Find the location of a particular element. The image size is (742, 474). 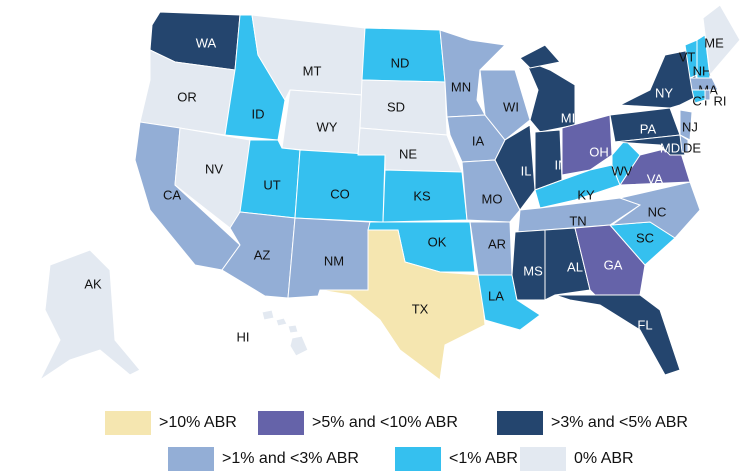

state-label: VA is located at coordinates (655, 178).